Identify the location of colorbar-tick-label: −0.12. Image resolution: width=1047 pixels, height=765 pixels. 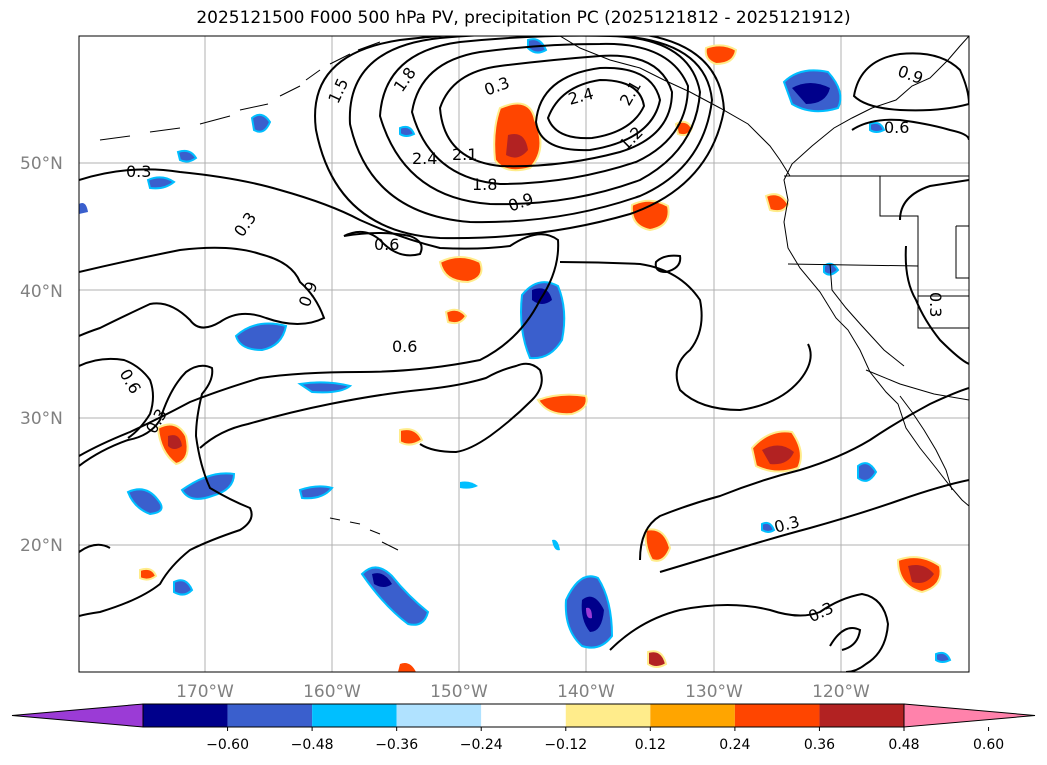
(565, 745).